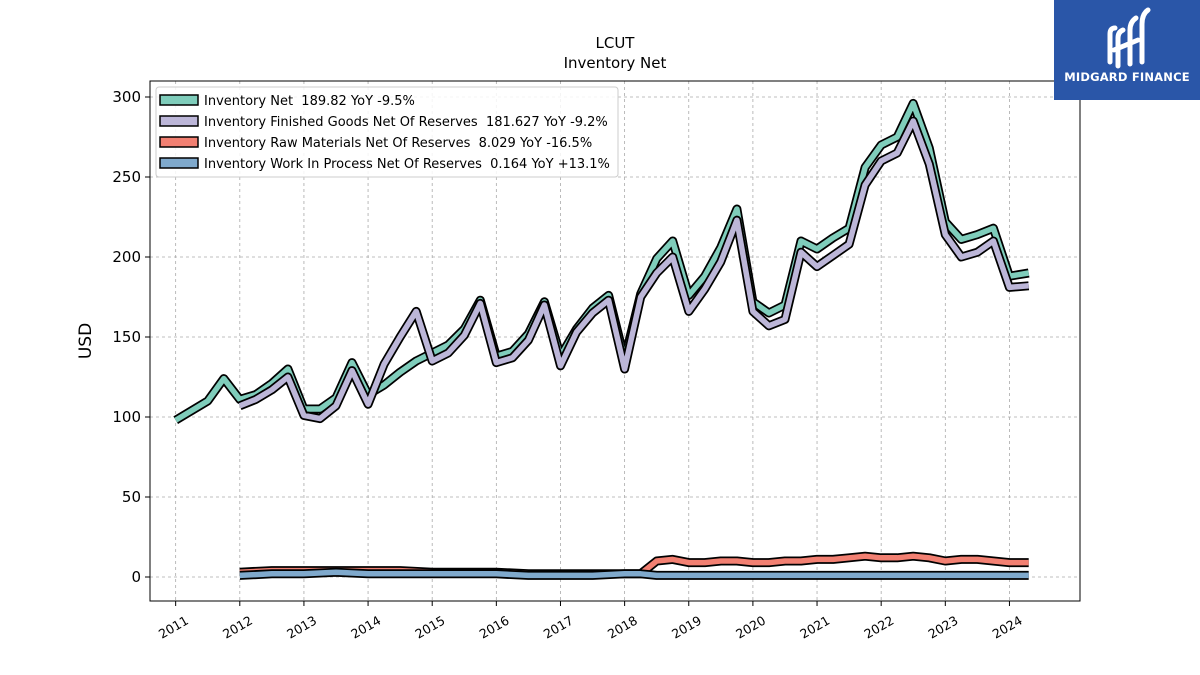 The height and width of the screenshot is (675, 1200). What do you see at coordinates (126, 417) in the screenshot?
I see `y-tick-label: 100` at bounding box center [126, 417].